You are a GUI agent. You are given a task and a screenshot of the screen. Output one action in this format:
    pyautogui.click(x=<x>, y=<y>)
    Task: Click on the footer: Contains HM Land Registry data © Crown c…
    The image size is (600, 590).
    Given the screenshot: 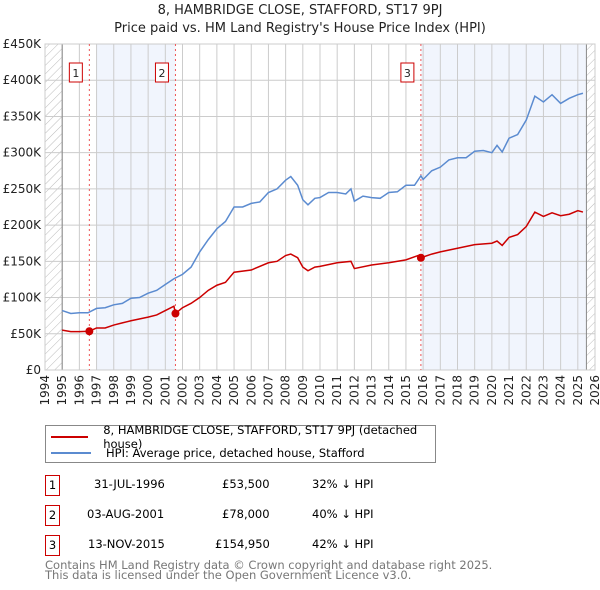 What is the action you would take?
    pyautogui.click(x=269, y=570)
    